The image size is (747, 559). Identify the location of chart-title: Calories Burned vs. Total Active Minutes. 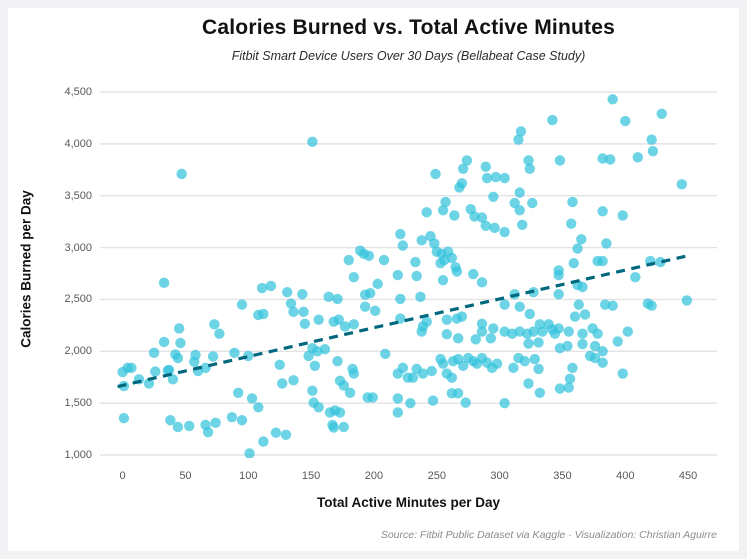
(408, 27).